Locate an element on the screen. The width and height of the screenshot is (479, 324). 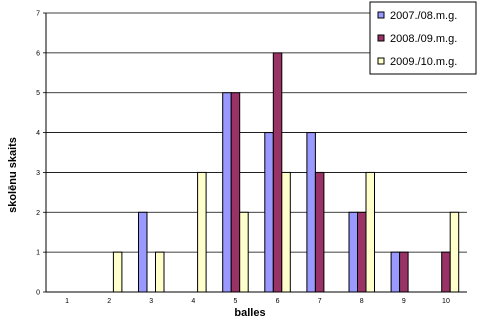
y-tick-label: 2 is located at coordinates (38, 213).